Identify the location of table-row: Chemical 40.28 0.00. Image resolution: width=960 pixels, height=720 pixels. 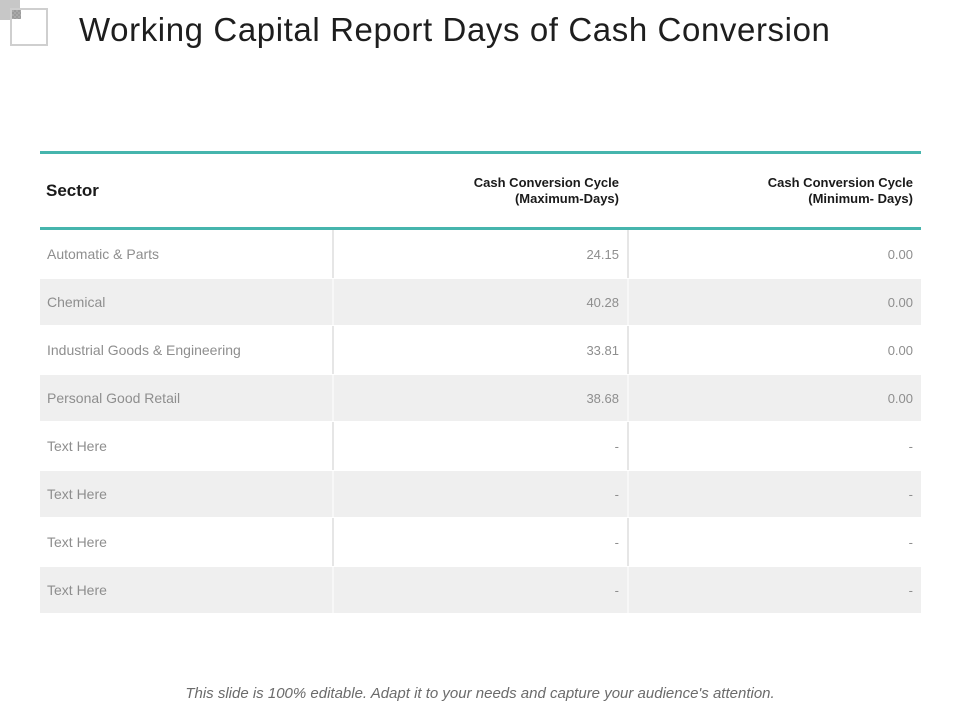
(480, 302).